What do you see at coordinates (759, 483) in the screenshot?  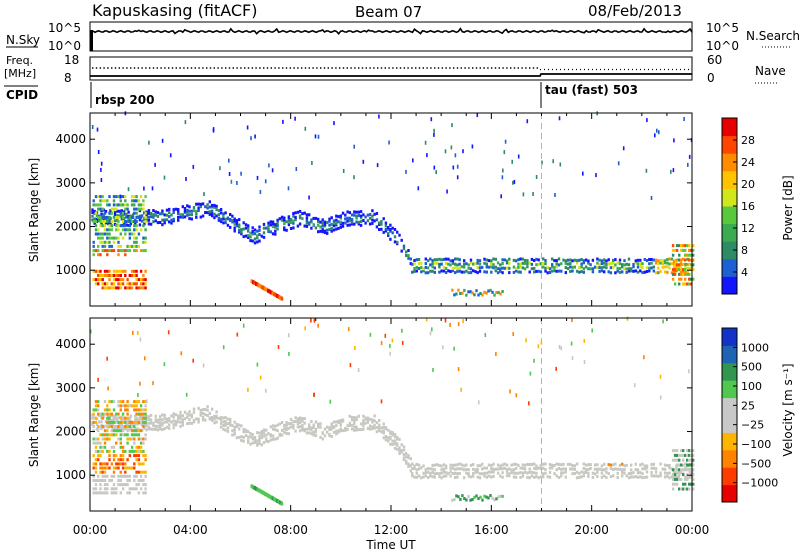 I see `velocity-colorbar-tick-label: −1000` at bounding box center [759, 483].